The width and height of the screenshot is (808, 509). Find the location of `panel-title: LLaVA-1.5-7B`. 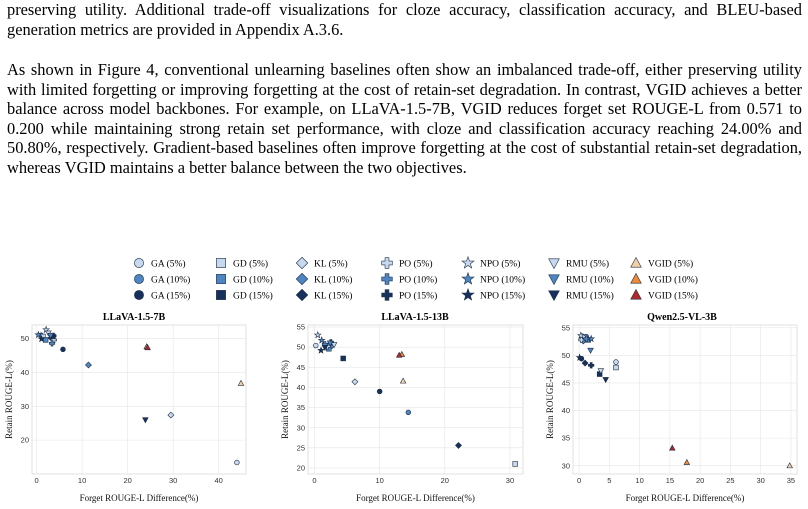

panel-title: LLaVA-1.5-7B is located at coordinates (134, 317).